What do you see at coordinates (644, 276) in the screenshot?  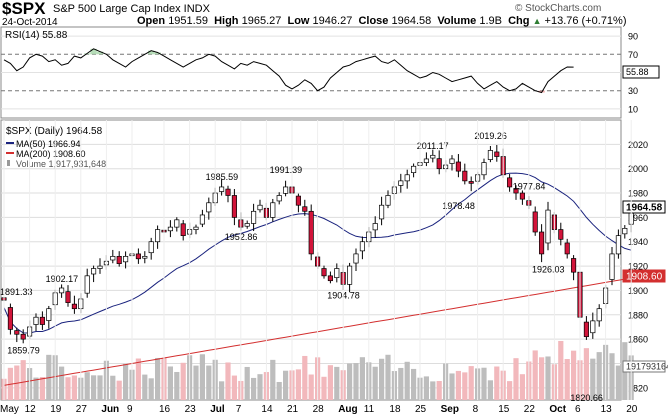 I see `ma200-tag: 1908.60` at bounding box center [644, 276].